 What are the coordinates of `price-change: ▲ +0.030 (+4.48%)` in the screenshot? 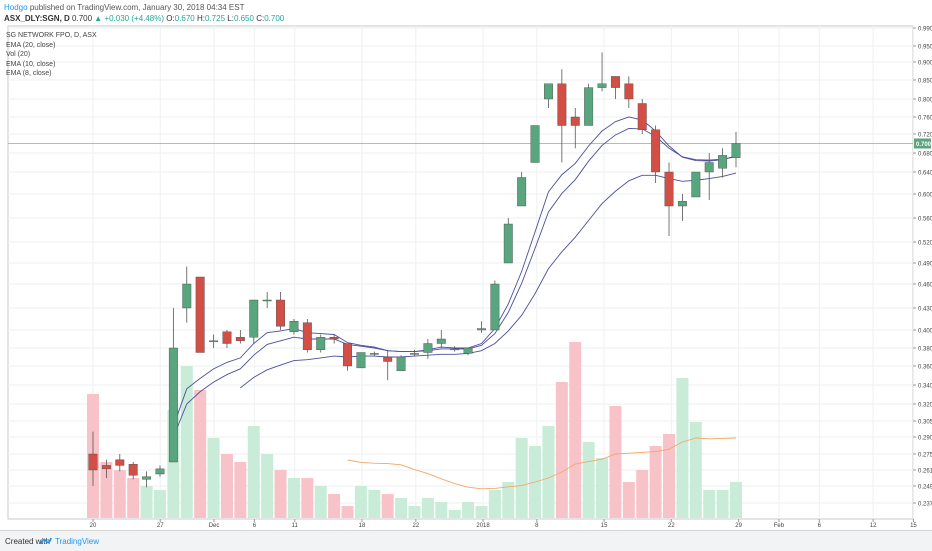 It's located at (129, 18).